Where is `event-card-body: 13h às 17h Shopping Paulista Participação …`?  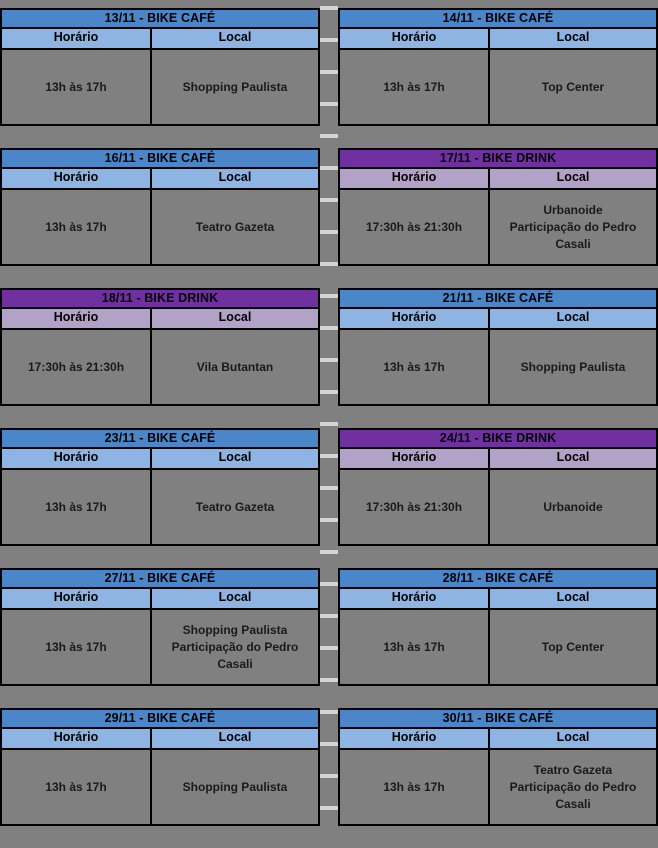
event-card-body: 13h às 17h Shopping Paulista Participação … is located at coordinates (160, 647).